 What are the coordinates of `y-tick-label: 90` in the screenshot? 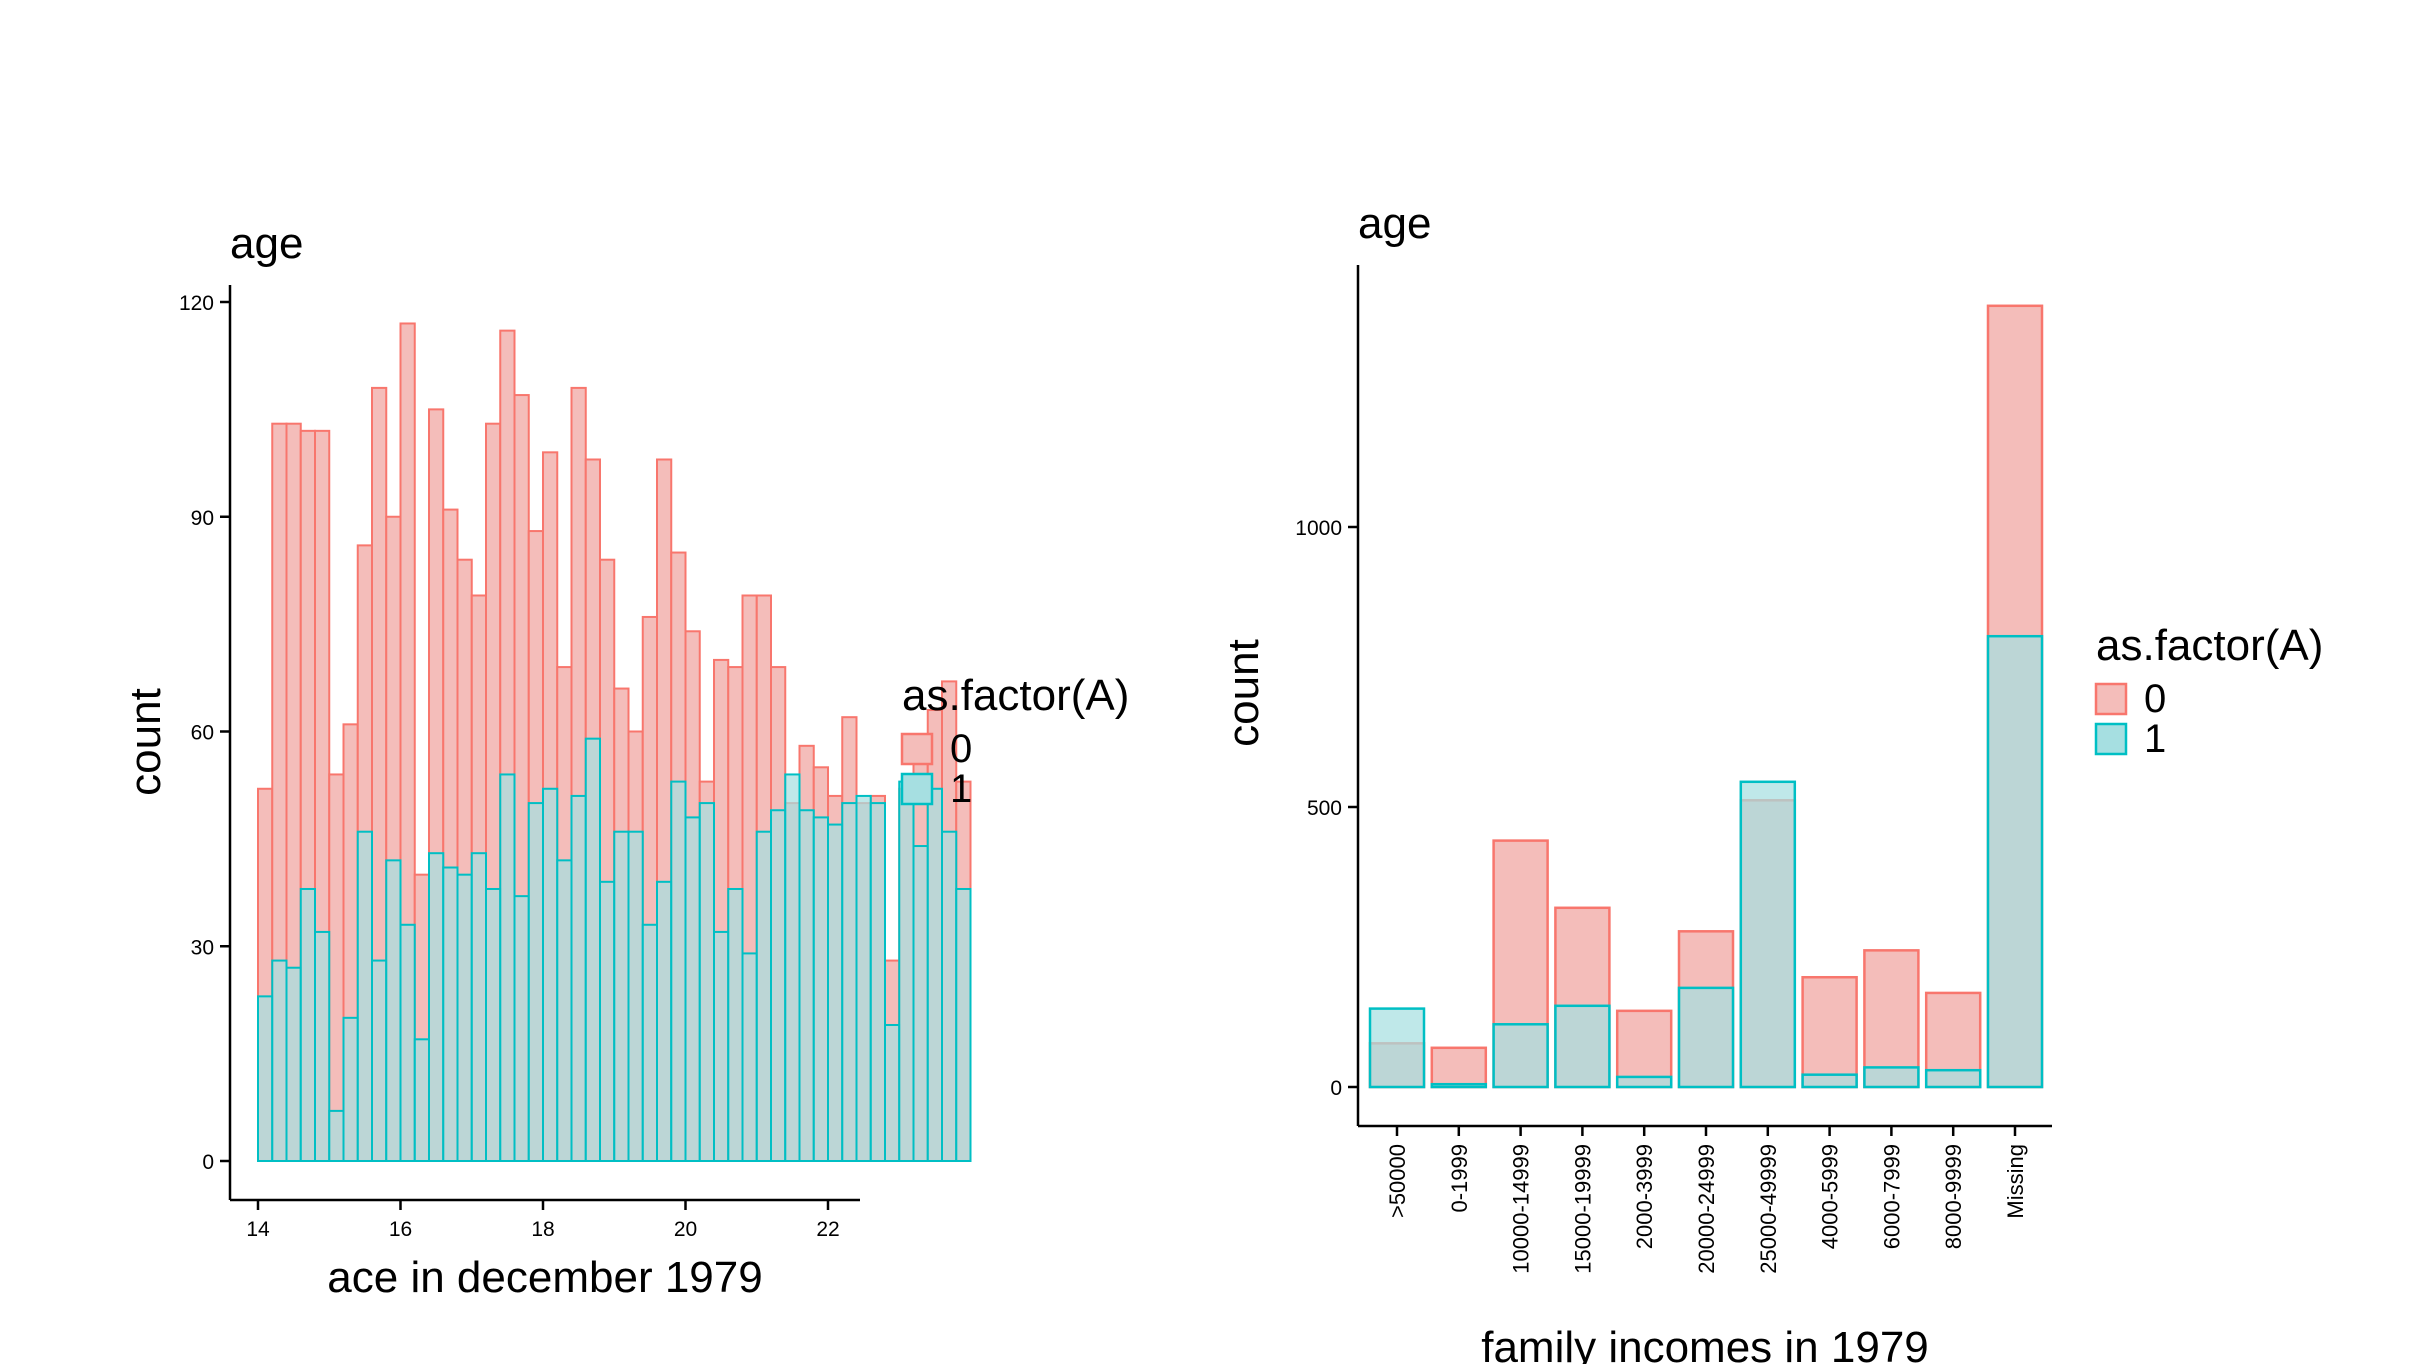 It's located at (202, 518).